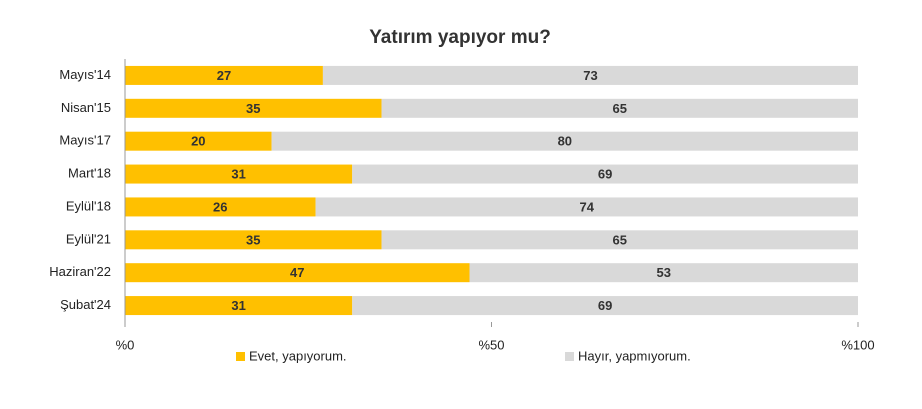 The width and height of the screenshot is (922, 409). What do you see at coordinates (85, 74) in the screenshot?
I see `y-tick-label: Mayıs'14` at bounding box center [85, 74].